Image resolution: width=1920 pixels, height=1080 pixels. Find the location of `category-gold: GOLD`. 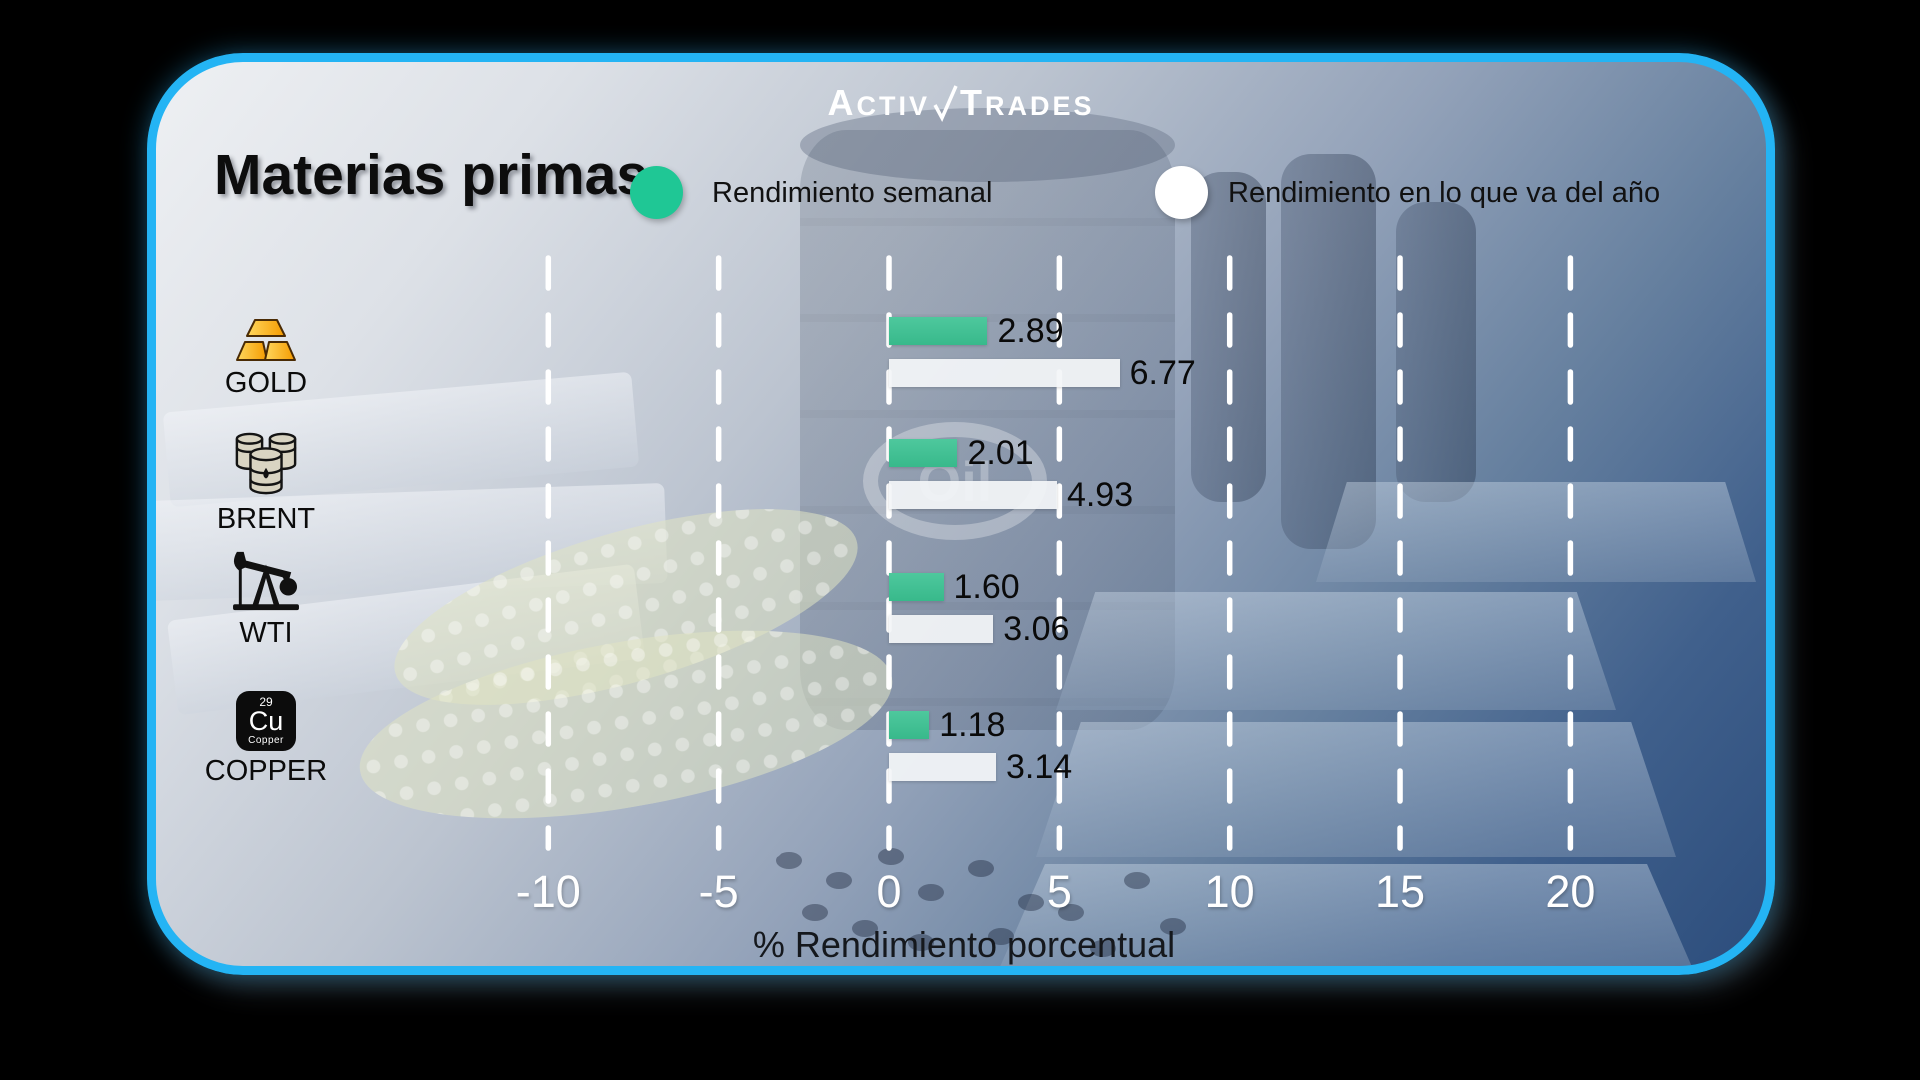

category-gold: GOLD is located at coordinates (266, 358).